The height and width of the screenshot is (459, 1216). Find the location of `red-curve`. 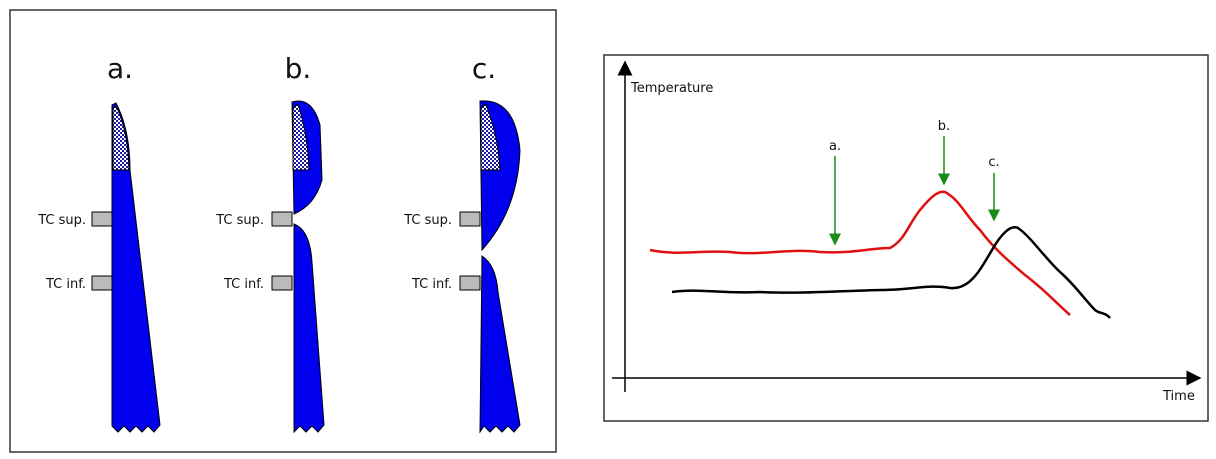

red-curve is located at coordinates (860, 253).